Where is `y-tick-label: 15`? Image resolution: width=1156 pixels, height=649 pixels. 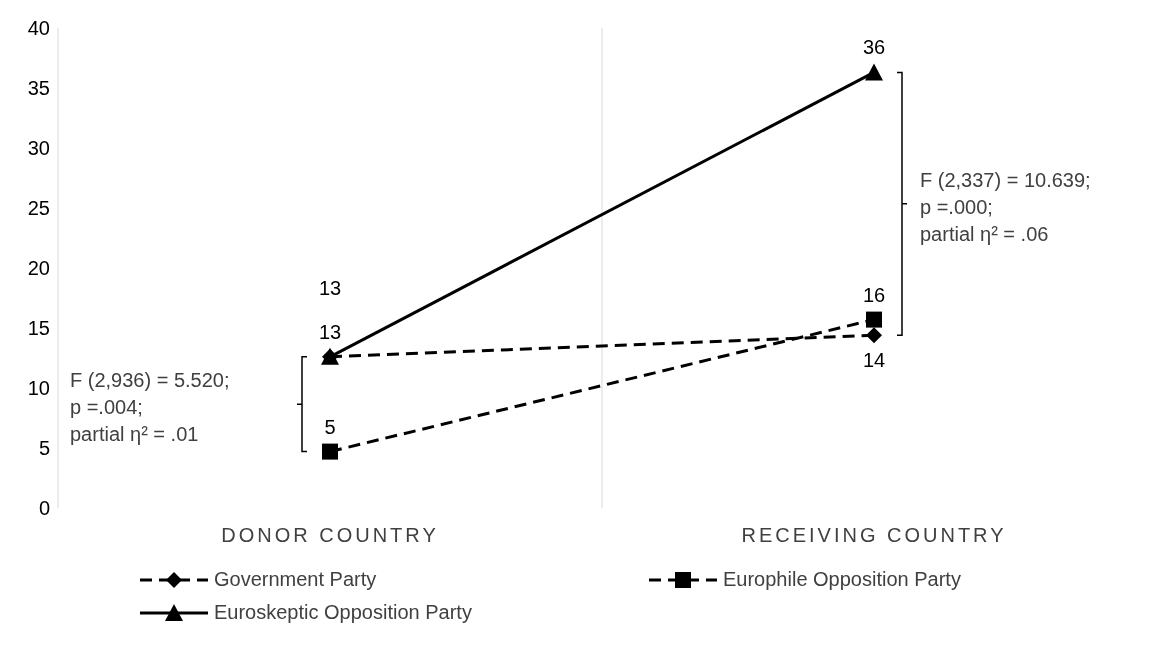 y-tick-label: 15 is located at coordinates (38, 328).